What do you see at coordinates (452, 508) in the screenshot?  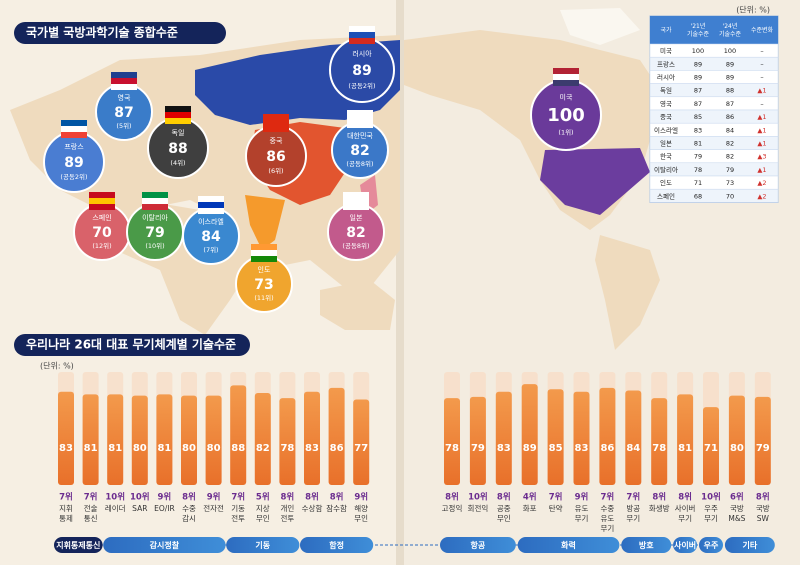 I see `item-name: 고정익` at bounding box center [452, 508].